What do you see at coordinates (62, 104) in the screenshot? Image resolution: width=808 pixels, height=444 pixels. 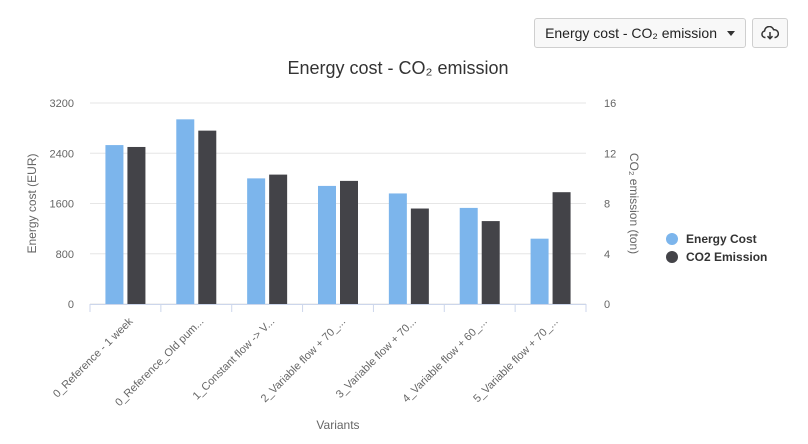 I see `y-tick-label-left: 3200` at bounding box center [62, 104].